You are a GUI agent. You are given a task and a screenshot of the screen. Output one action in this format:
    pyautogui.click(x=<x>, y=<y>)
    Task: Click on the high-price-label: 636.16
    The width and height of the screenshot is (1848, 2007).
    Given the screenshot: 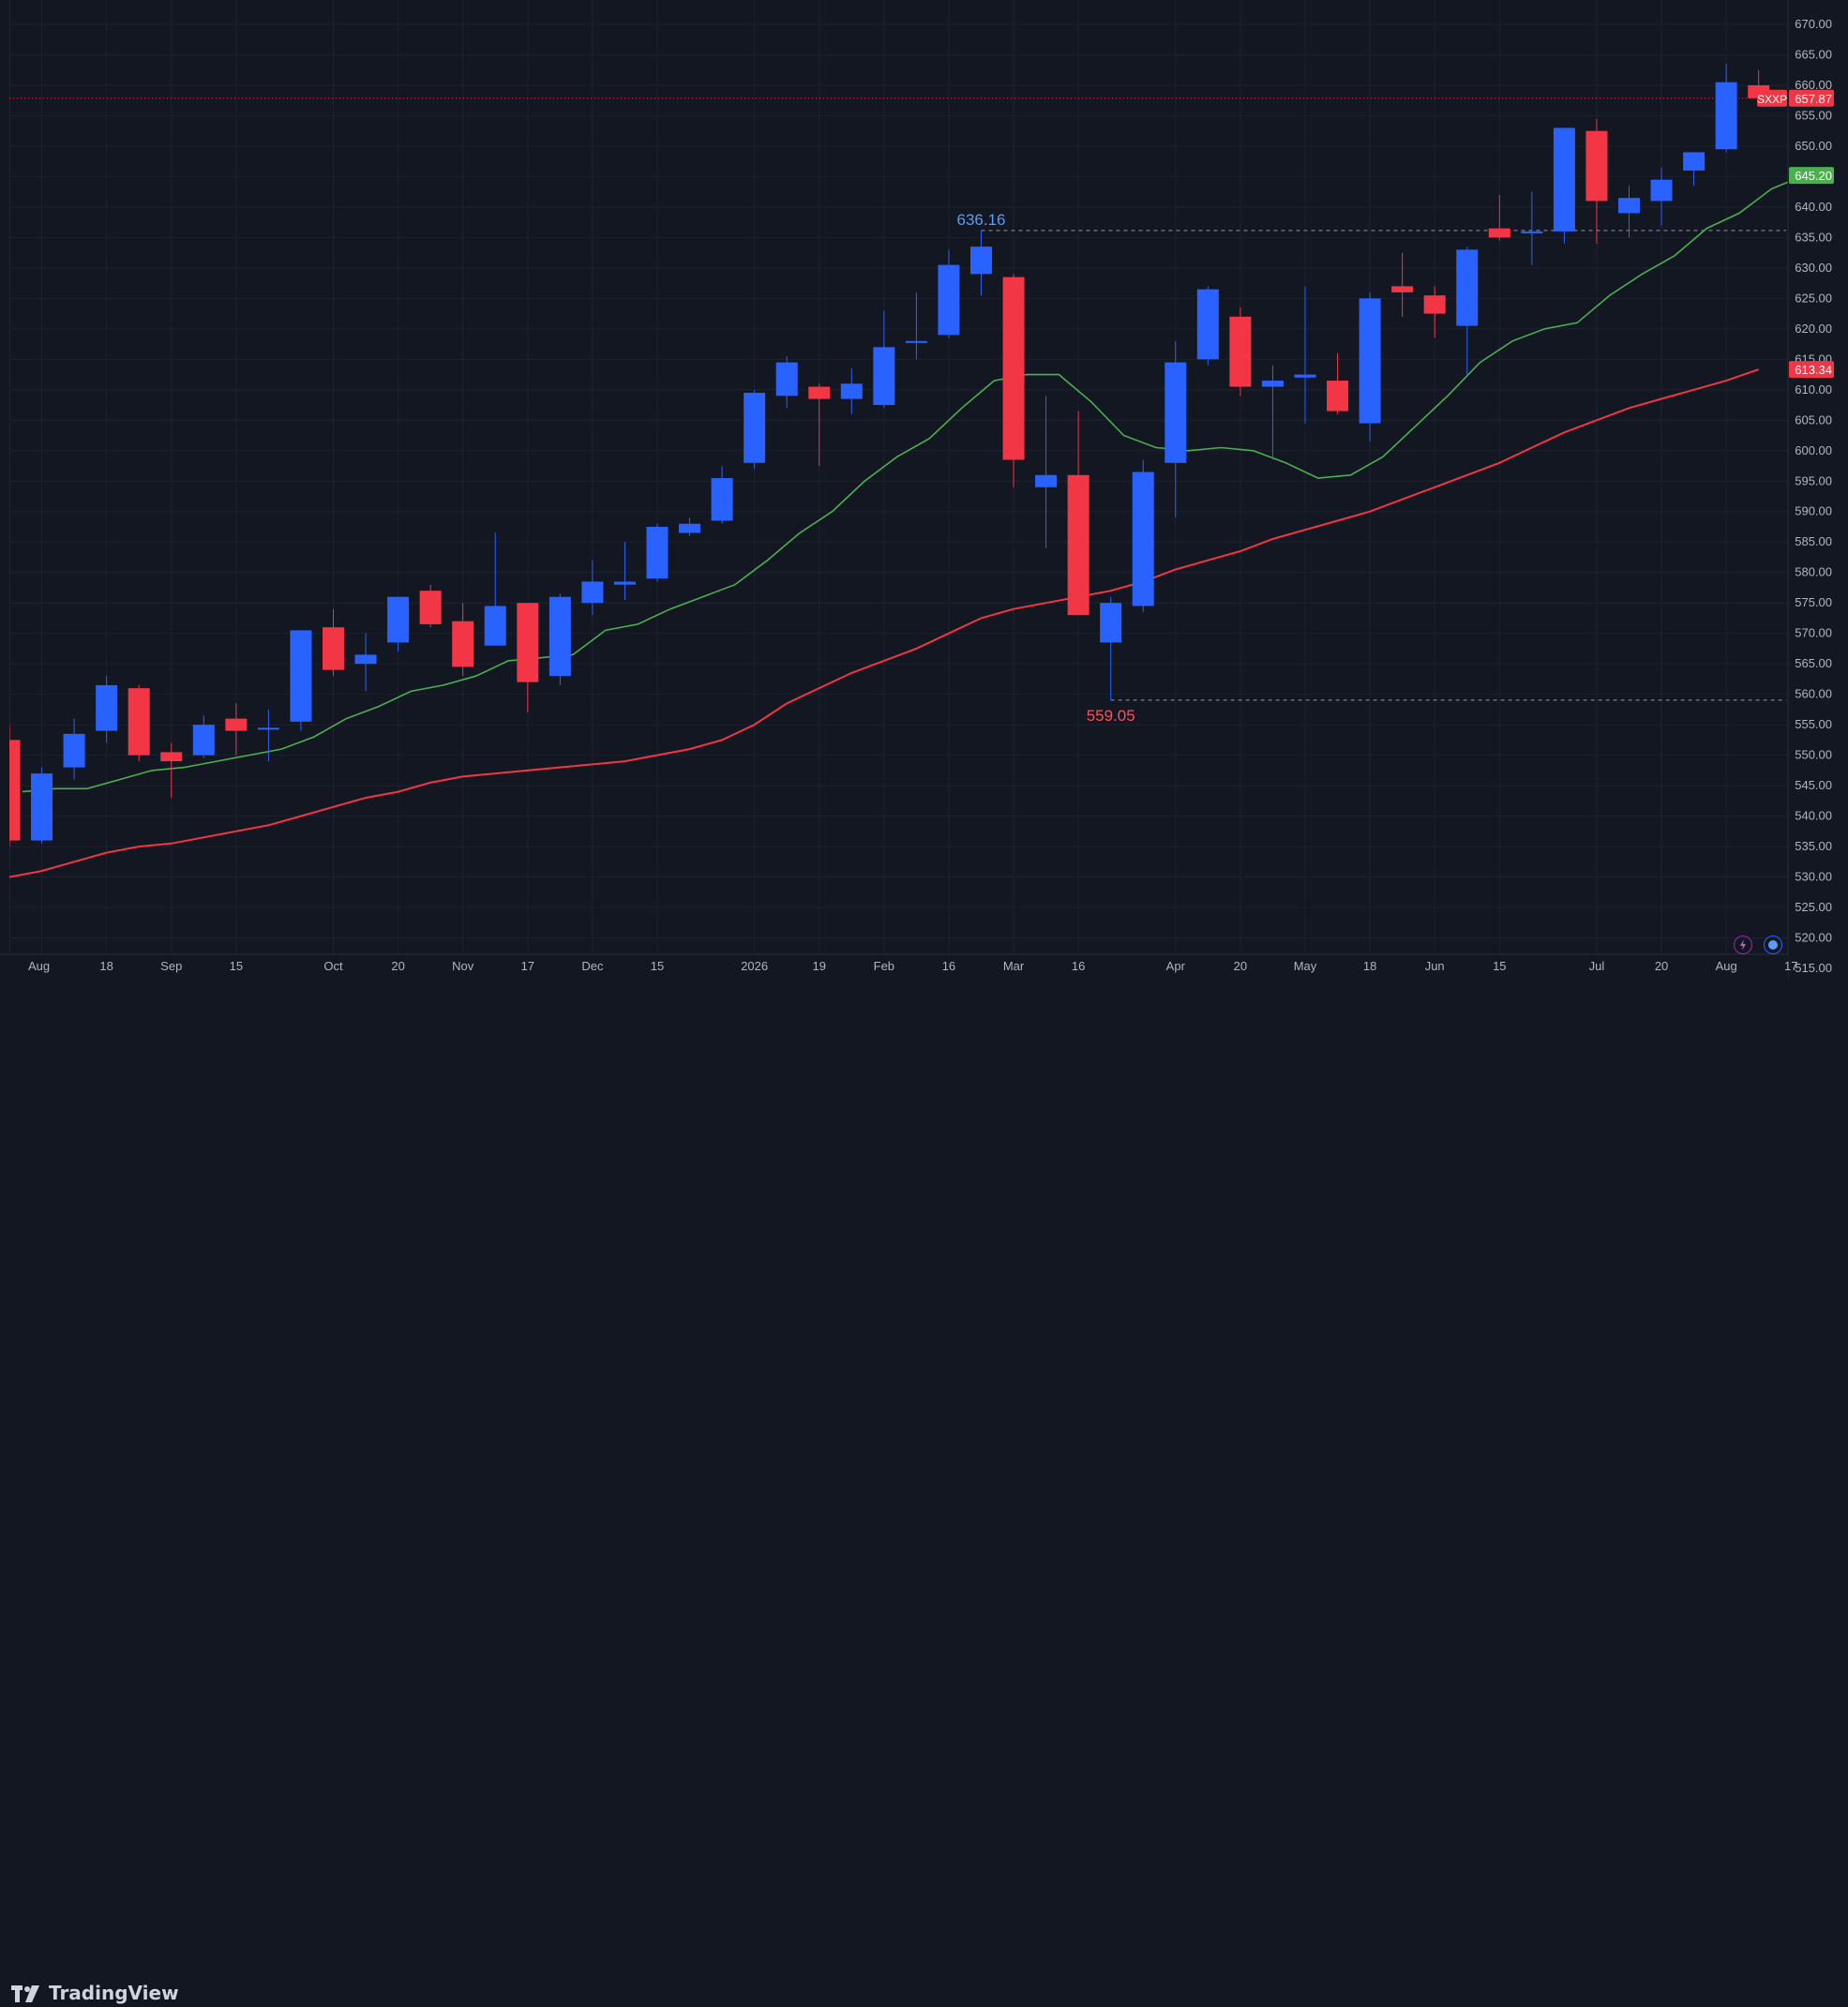 What is the action you would take?
    pyautogui.click(x=981, y=220)
    